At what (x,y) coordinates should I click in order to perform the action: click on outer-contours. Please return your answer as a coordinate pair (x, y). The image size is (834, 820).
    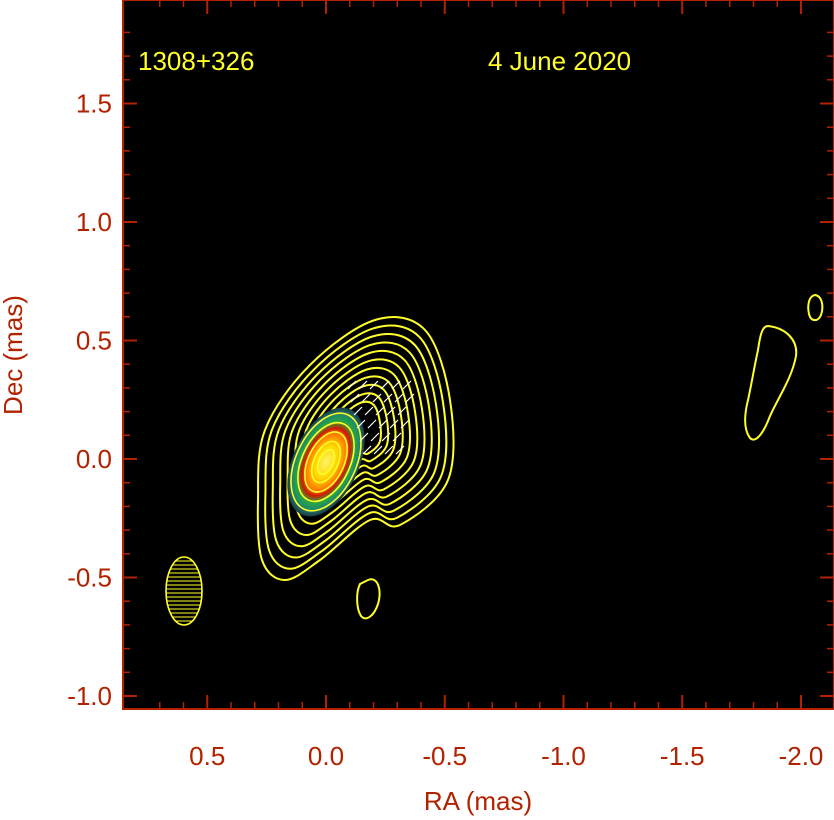
    Looking at the image, I should click on (355, 449).